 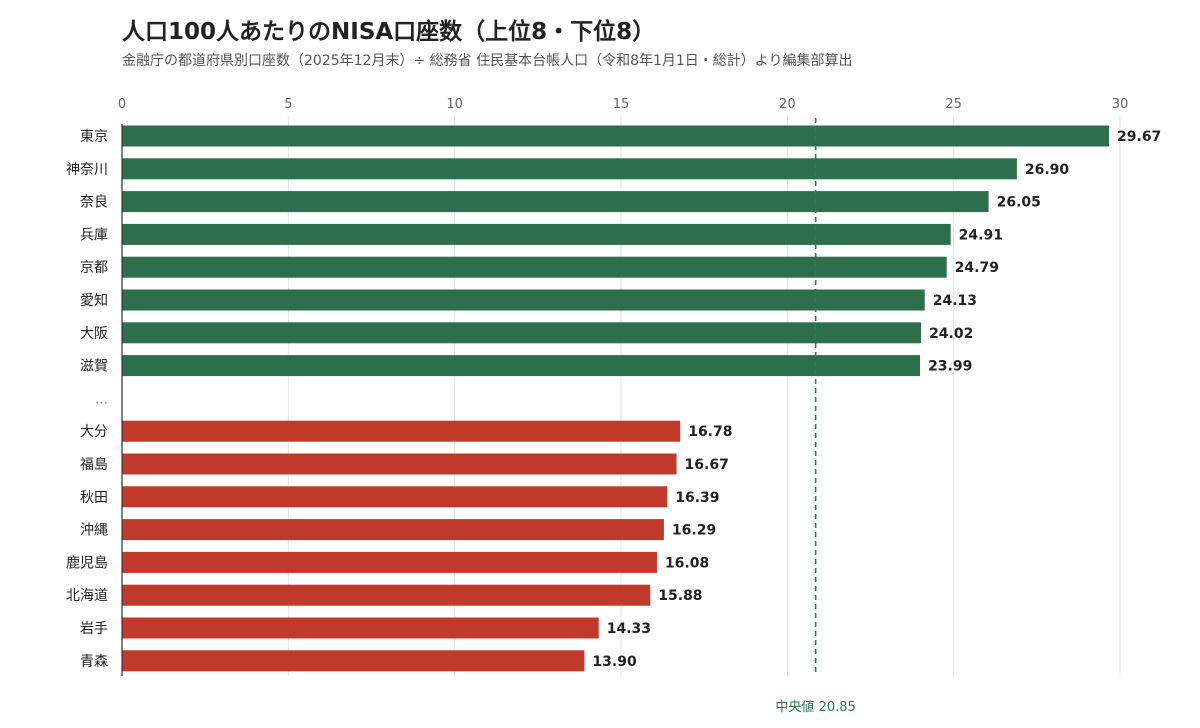 I want to click on category-label: 青森, so click(x=94, y=662).